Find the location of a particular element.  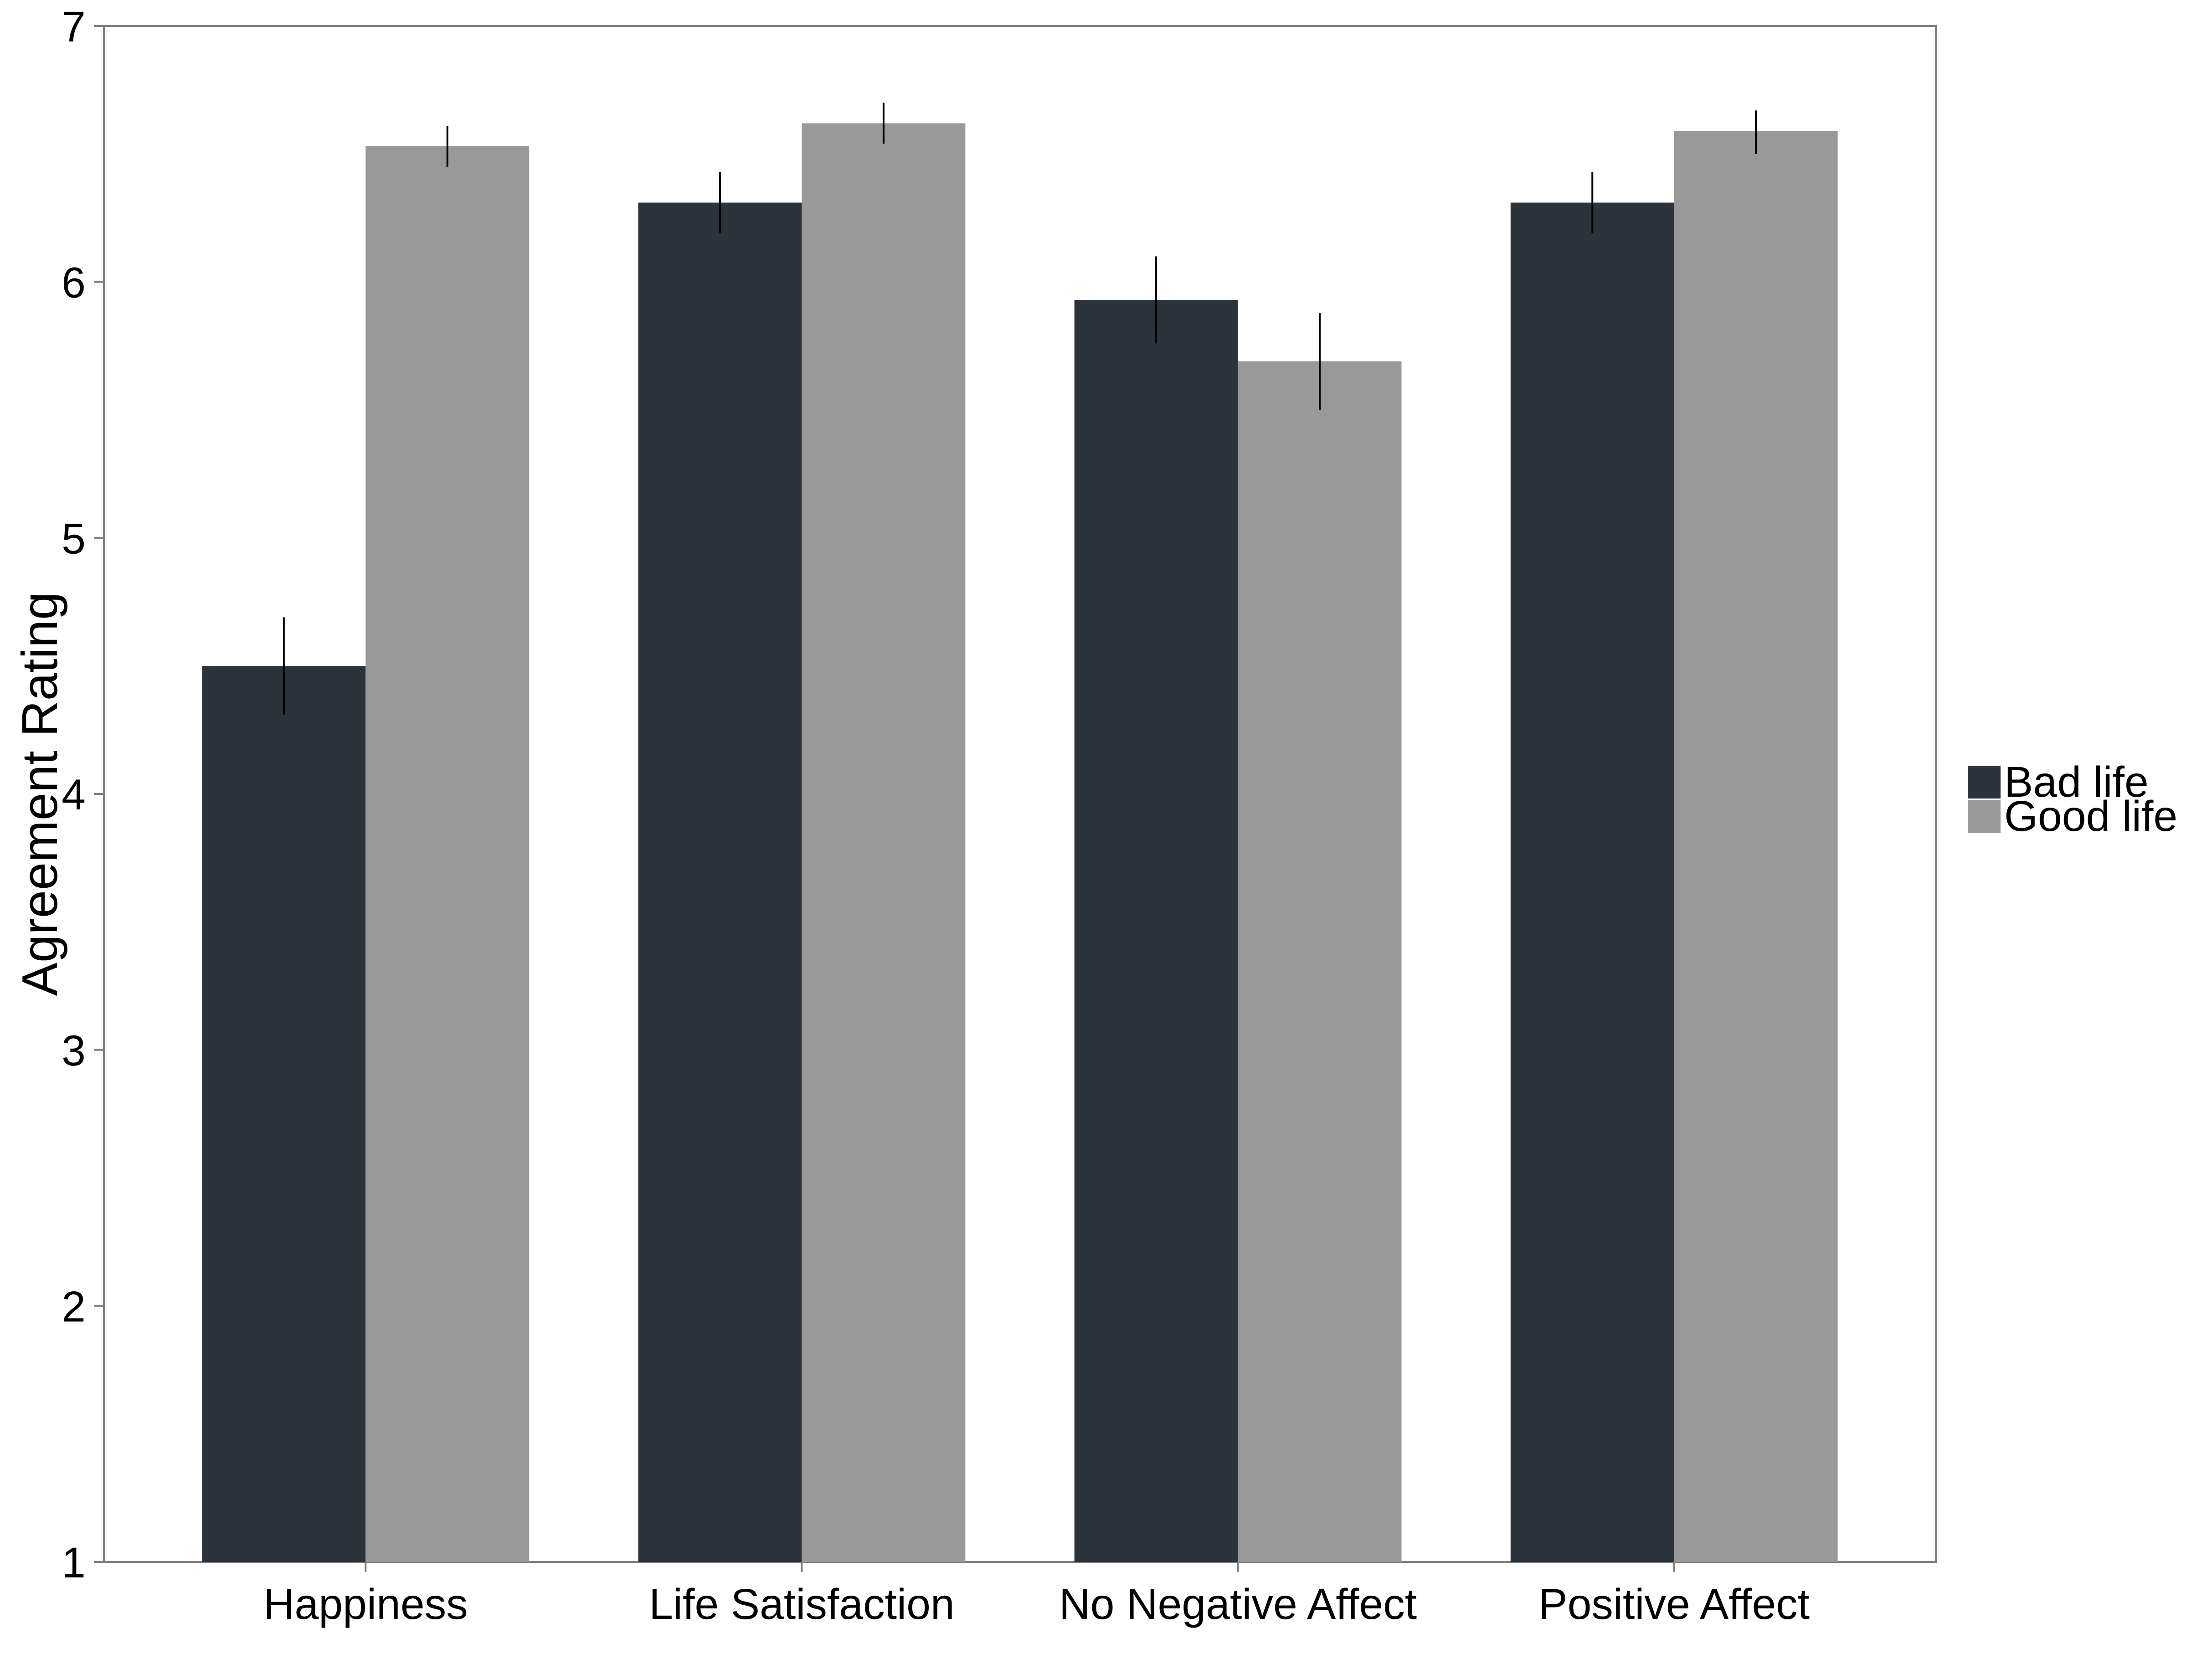

bar-good-life-life-satisfaction is located at coordinates (884, 842).